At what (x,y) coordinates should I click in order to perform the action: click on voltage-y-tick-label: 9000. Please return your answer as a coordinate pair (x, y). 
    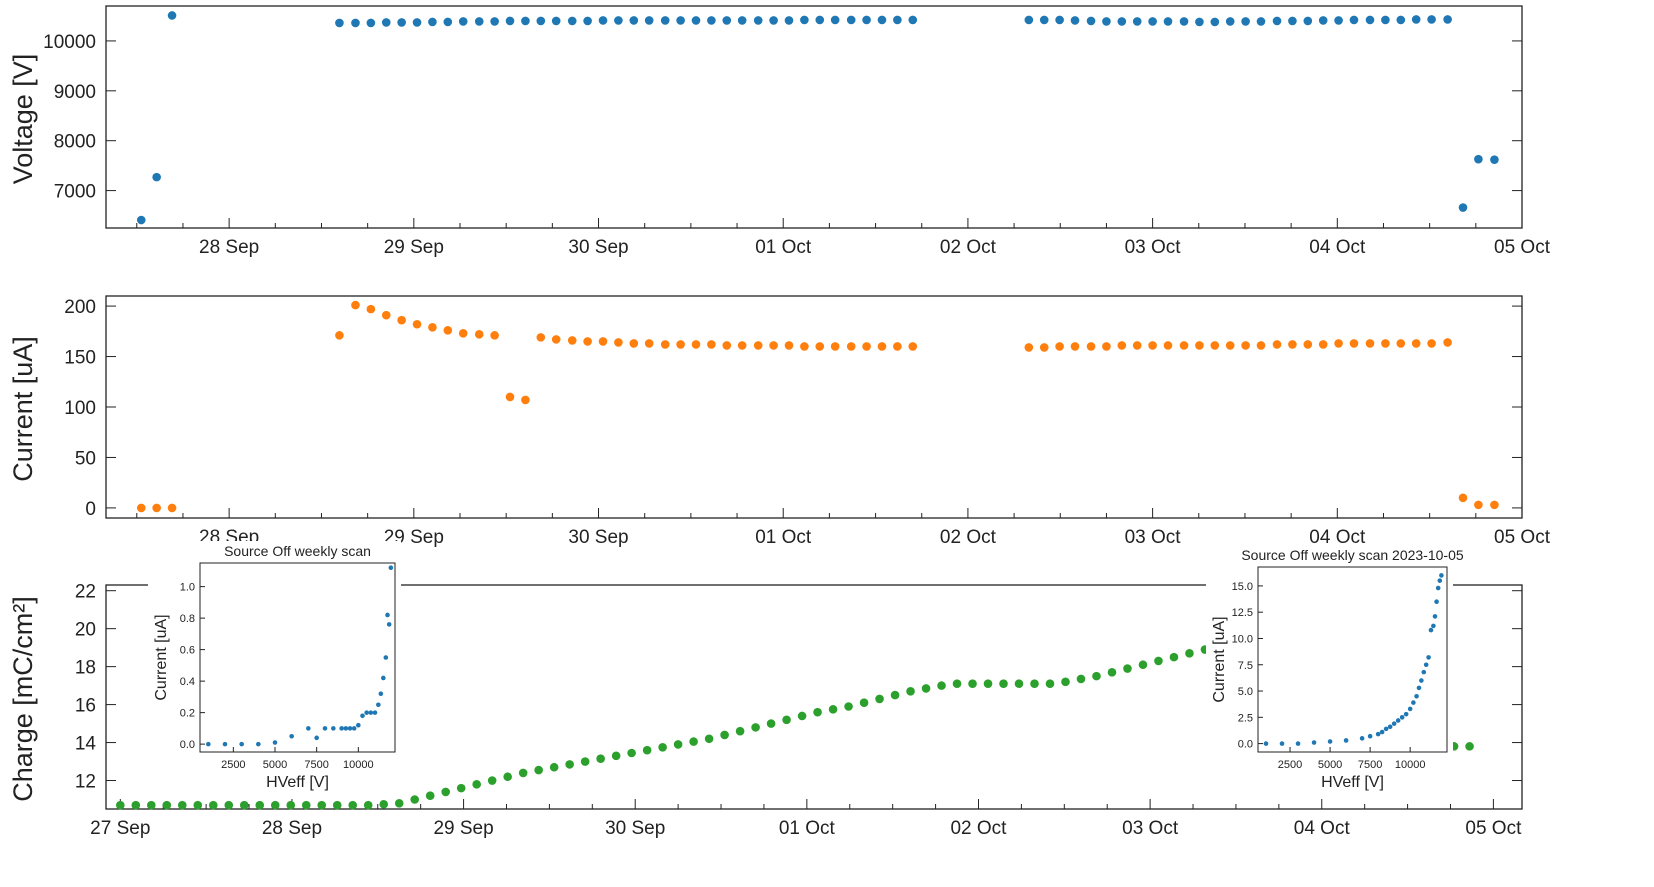
    Looking at the image, I should click on (75, 92).